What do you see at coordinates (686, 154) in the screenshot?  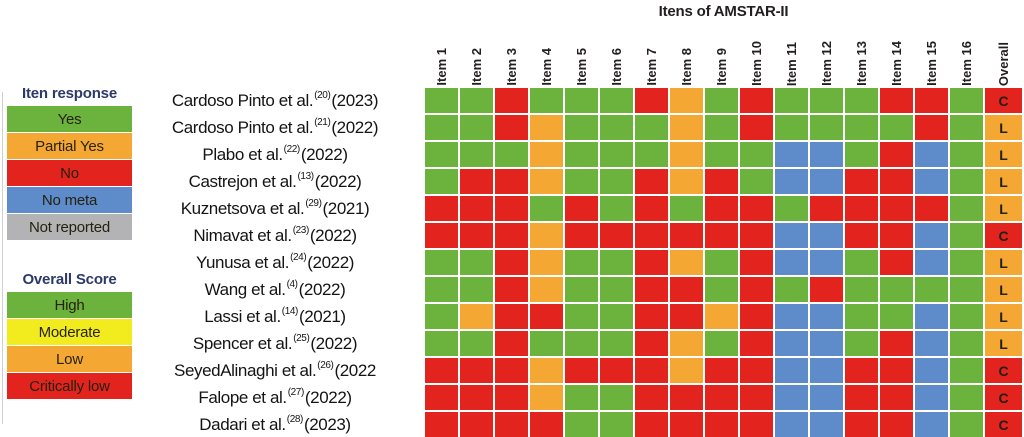 I see `grid-cell-row3-item8` at bounding box center [686, 154].